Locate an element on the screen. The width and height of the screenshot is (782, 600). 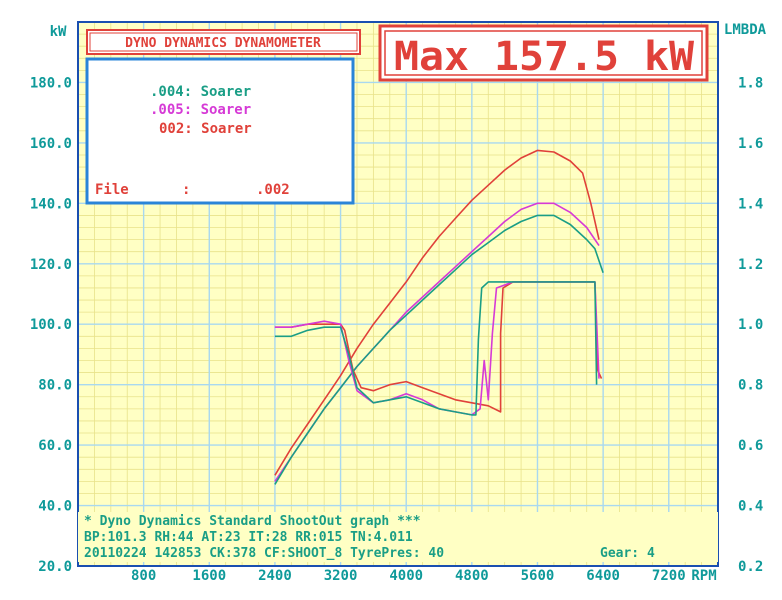
y-right-tick-label: 1.0 is located at coordinates (750, 325).